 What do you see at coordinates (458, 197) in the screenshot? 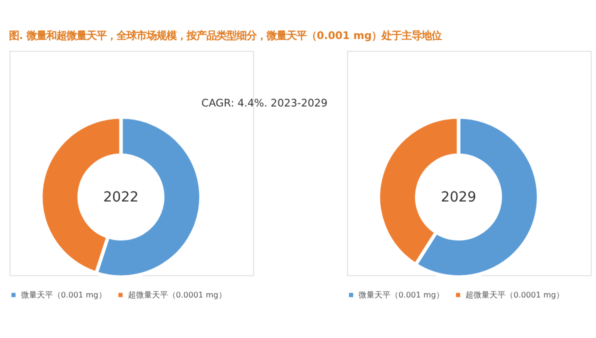
I see `text: 2029` at bounding box center [458, 197].